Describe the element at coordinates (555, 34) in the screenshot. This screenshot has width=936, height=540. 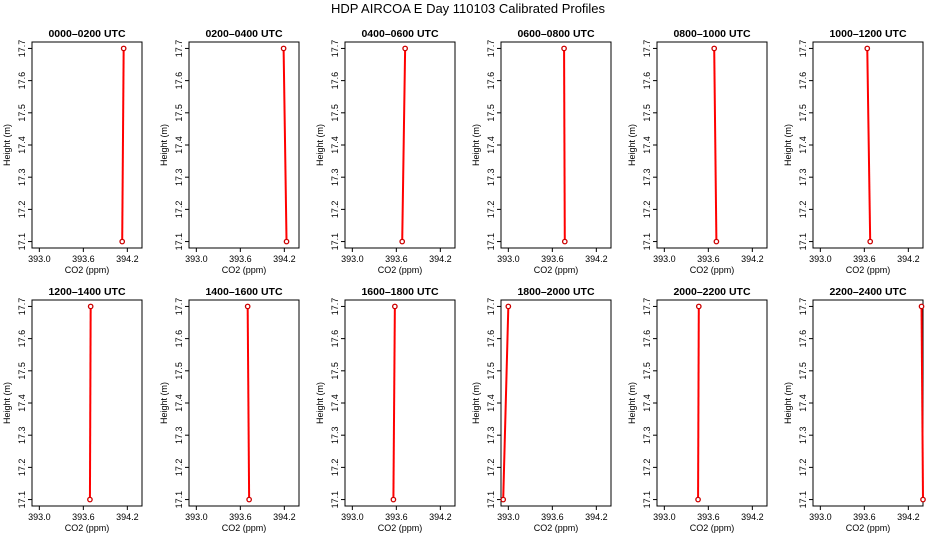
I see `panel-title: 0600–0800 UTC` at that location.